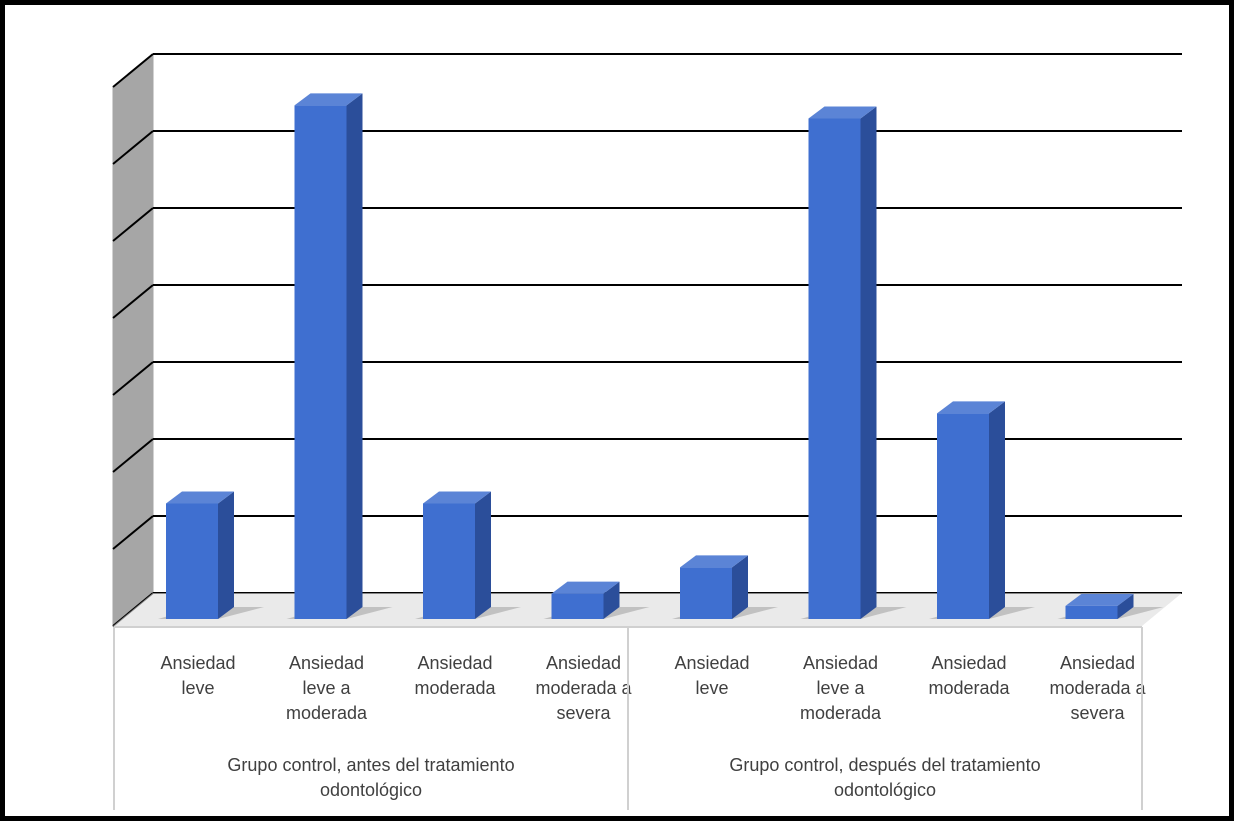 The height and width of the screenshot is (821, 1234). What do you see at coordinates (884, 765) in the screenshot?
I see `group-label: Grupo control, después del tratamiento` at bounding box center [884, 765].